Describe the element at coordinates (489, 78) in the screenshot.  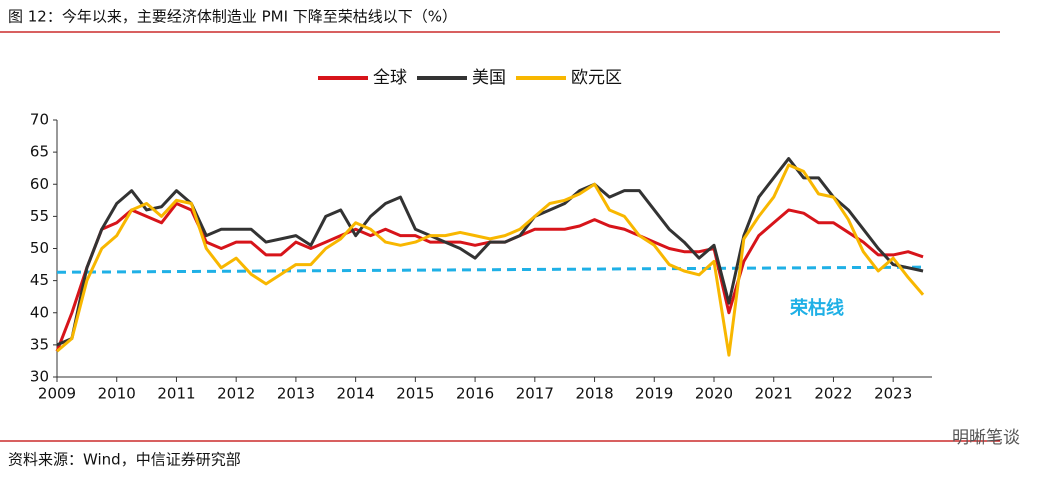
I see `legend-label: 美国` at that location.